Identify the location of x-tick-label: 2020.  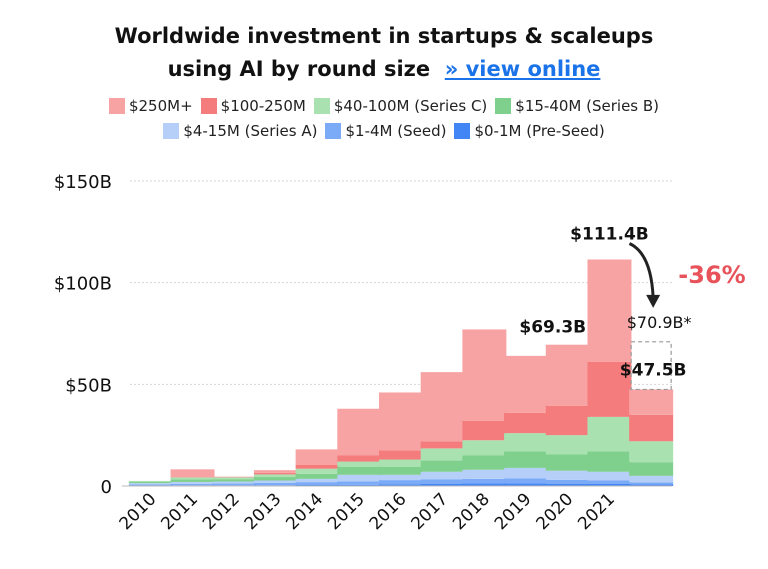
(555, 511).